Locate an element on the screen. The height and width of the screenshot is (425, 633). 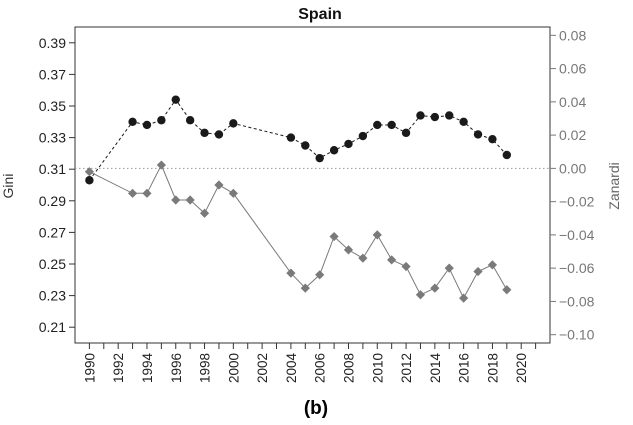
right-axis-tick-label: −0.10 is located at coordinates (577, 335).